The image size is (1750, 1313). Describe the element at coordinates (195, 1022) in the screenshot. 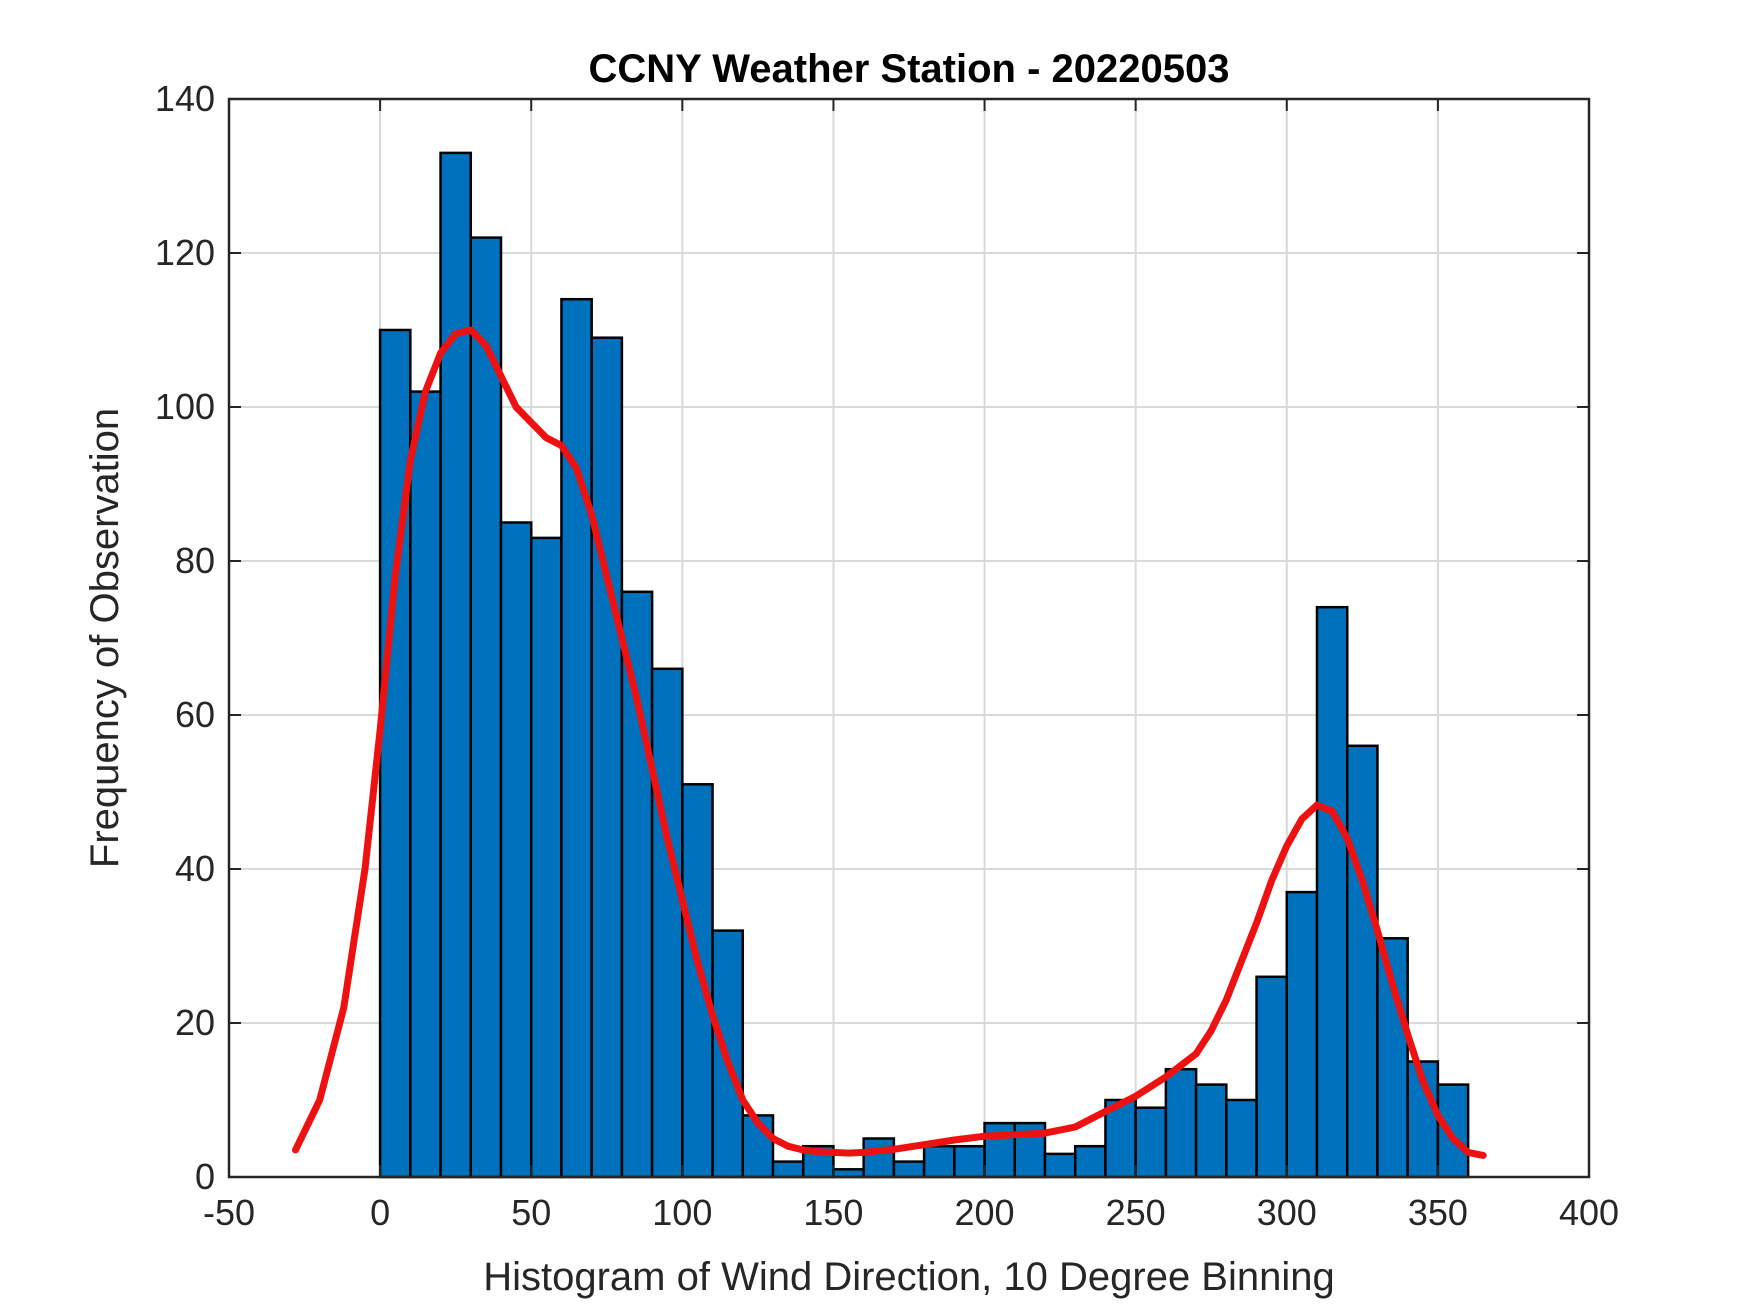

I see `y-tick-label: 20` at that location.